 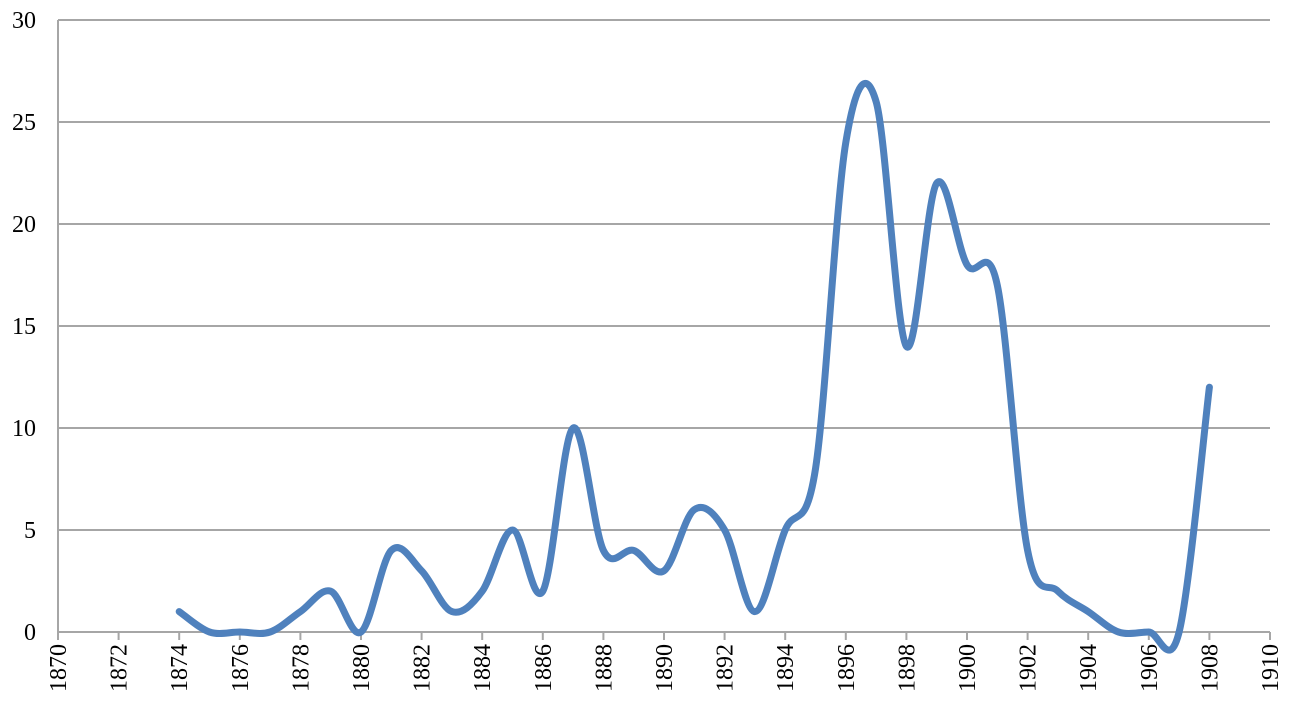 What do you see at coordinates (30, 633) in the screenshot?
I see `y-tick-label: 0` at bounding box center [30, 633].